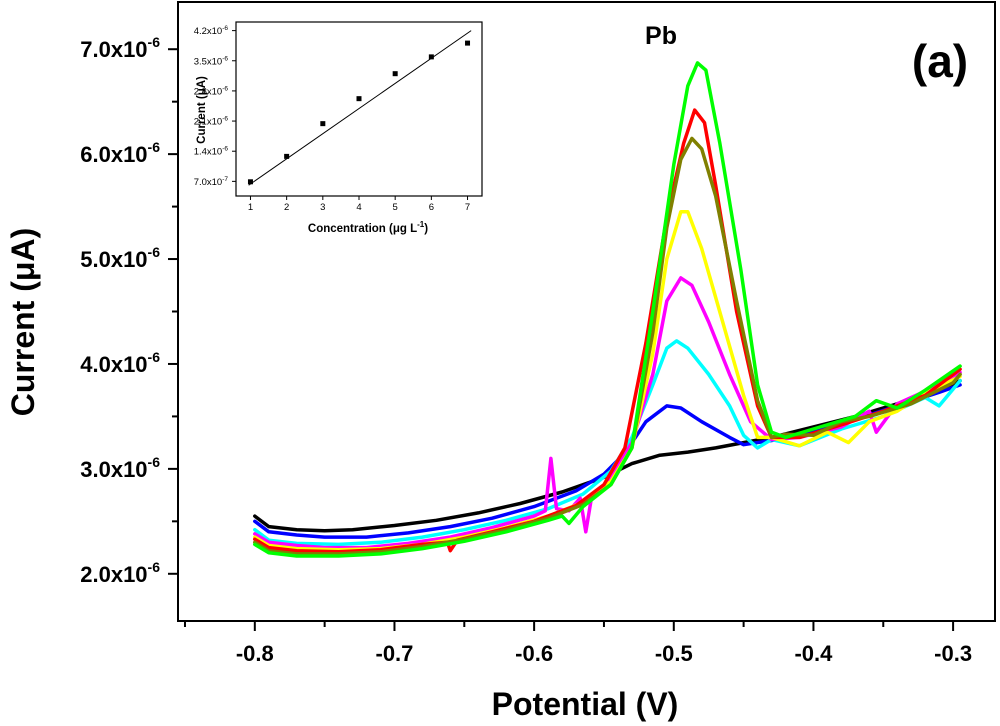  What do you see at coordinates (211, 122) in the screenshot?
I see `inset-y-tick-label: 2.1x10⁻⁶` at bounding box center [211, 122].